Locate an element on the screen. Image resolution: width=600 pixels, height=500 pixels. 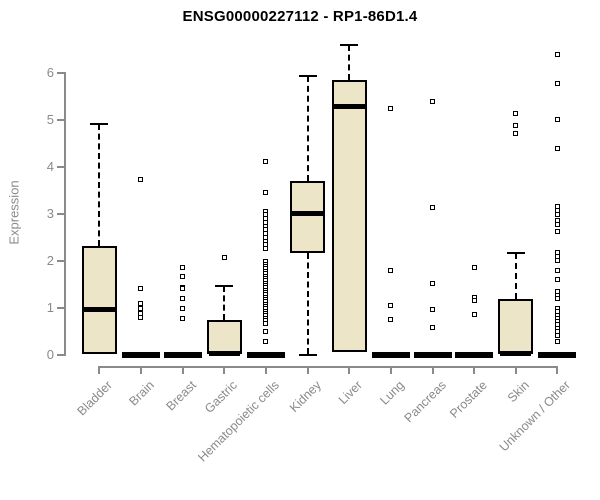
x-axis-line is located at coordinates (328, 367).